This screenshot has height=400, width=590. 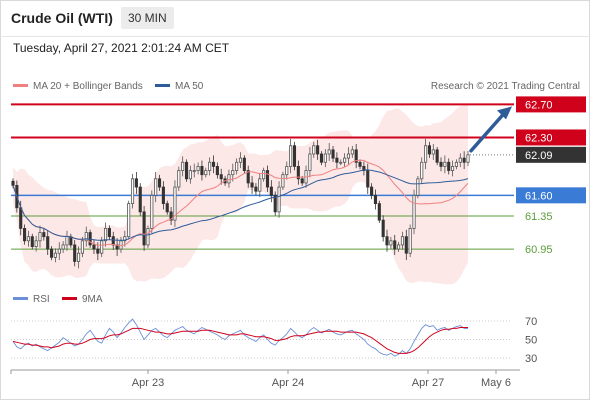 What do you see at coordinates (531, 359) in the screenshot?
I see `rsi-tick-label: 30` at bounding box center [531, 359].